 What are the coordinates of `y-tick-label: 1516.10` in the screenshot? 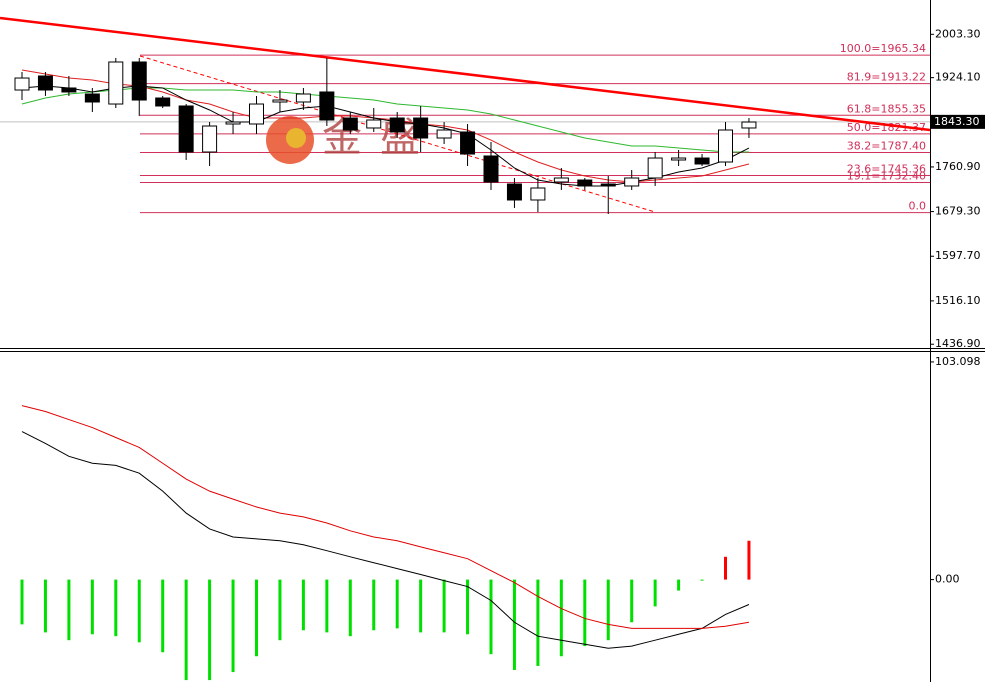 It's located at (958, 300).